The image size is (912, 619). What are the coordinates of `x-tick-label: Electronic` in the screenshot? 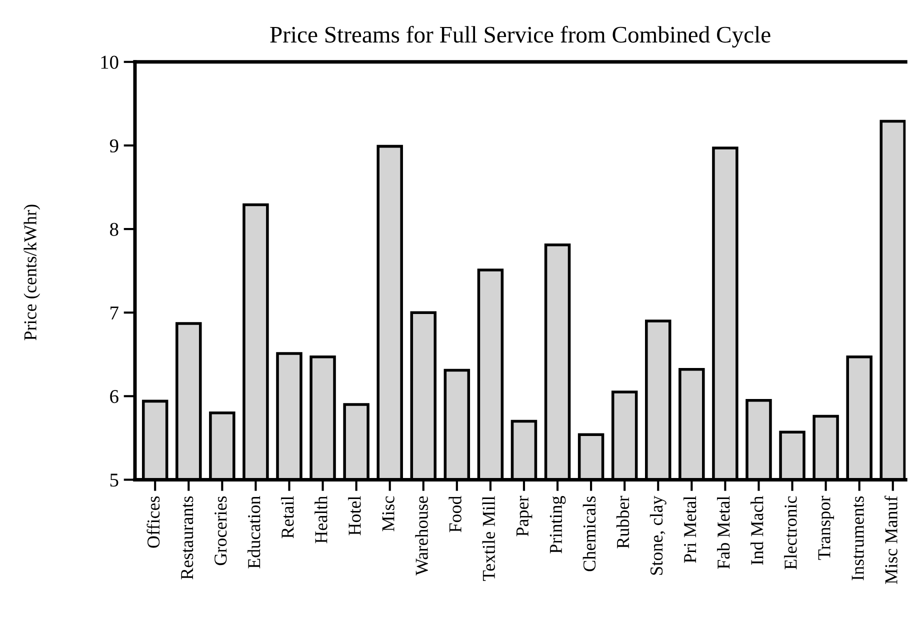 It's located at (790, 533).